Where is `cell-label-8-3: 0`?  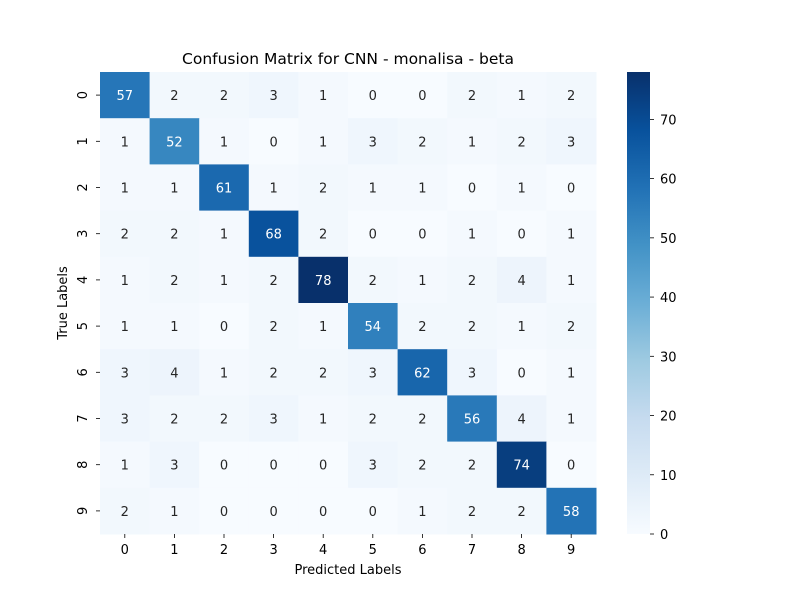 cell-label-8-3: 0 is located at coordinates (273, 466).